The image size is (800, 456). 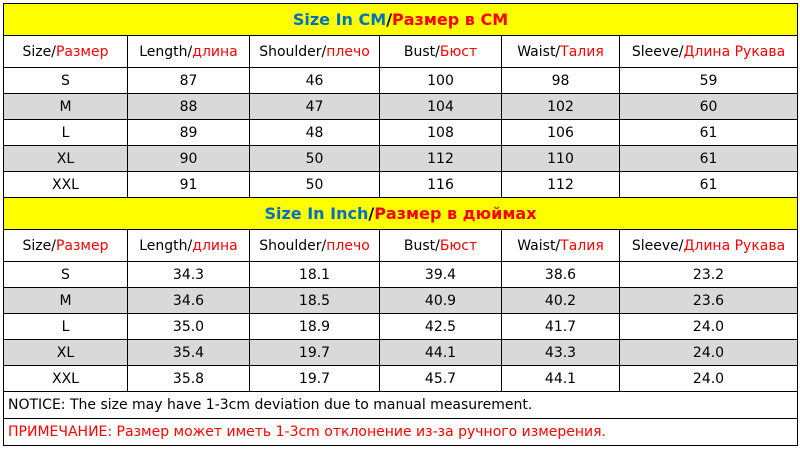 I want to click on header-en: Shoulder/, so click(x=293, y=245).